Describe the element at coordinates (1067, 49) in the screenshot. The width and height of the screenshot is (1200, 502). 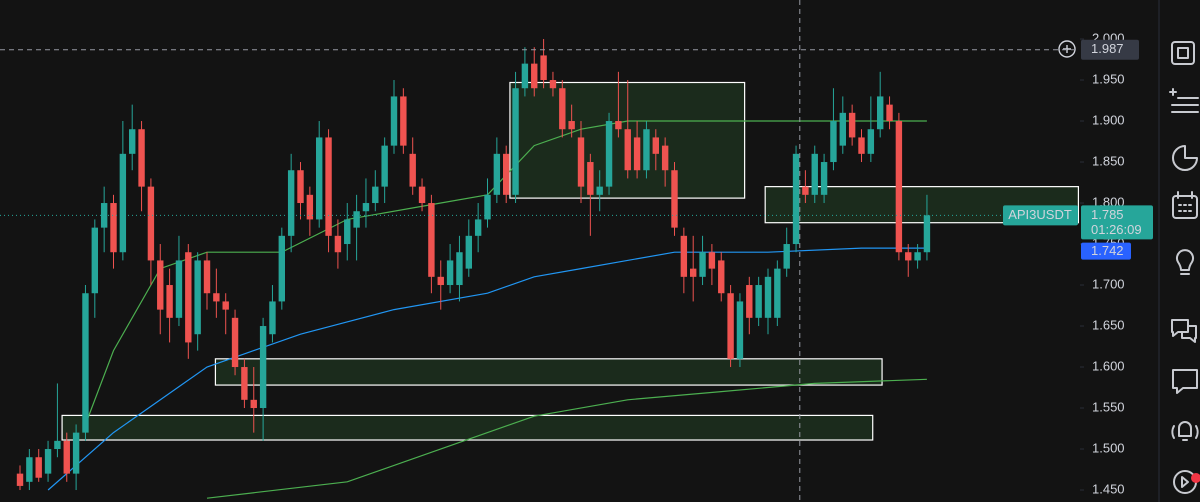
I see `crosshair-button` at that location.